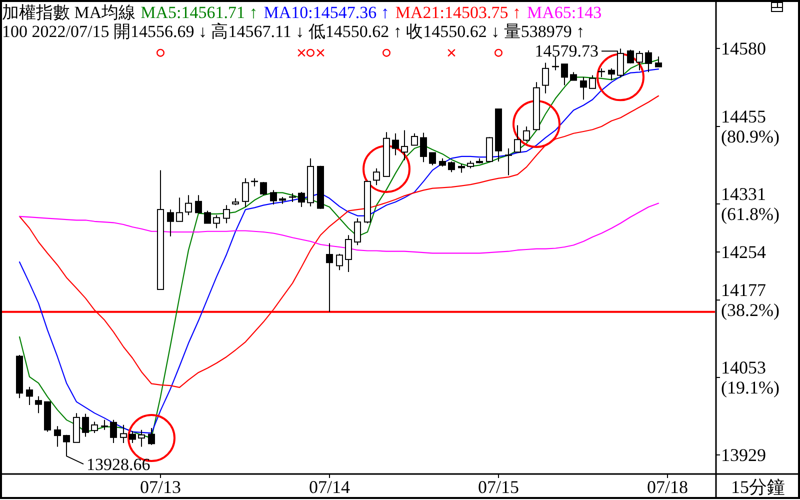  What do you see at coordinates (743, 454) in the screenshot?
I see `y-tick-label: 13929` at bounding box center [743, 454].